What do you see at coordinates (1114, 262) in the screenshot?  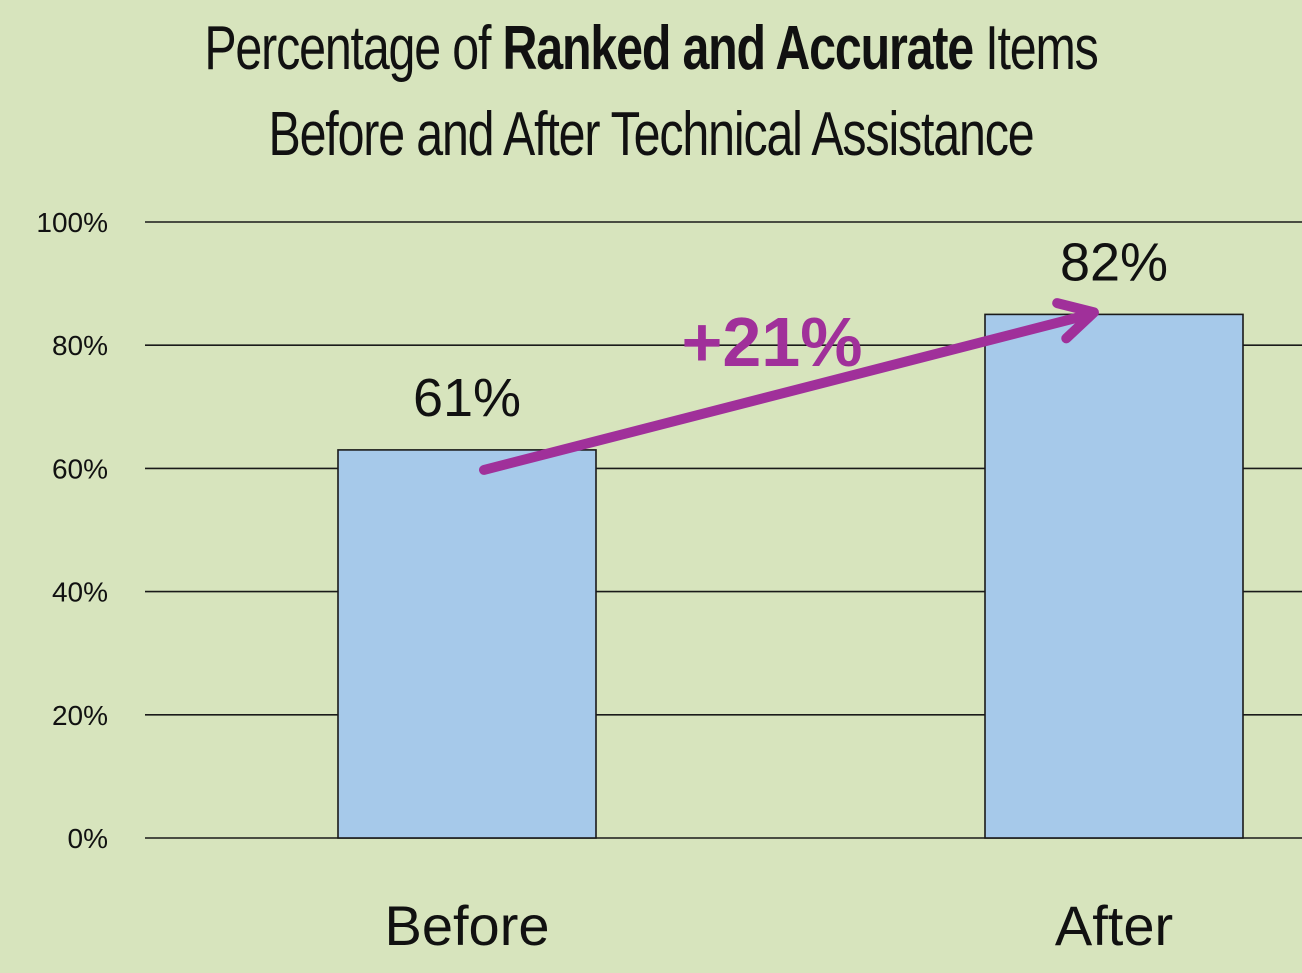 I see `data-label: 82%` at bounding box center [1114, 262].